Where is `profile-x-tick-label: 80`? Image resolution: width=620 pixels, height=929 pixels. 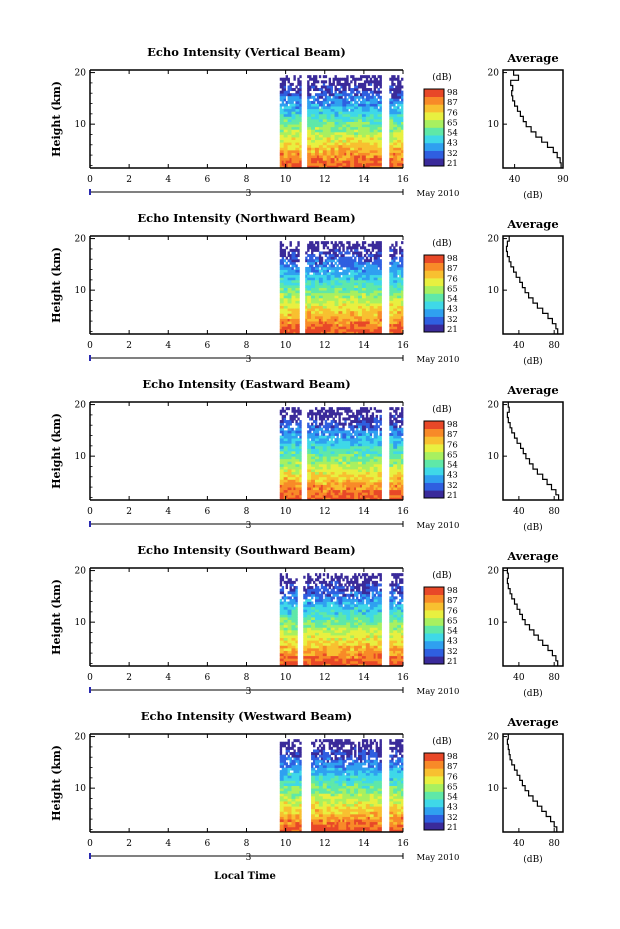 profile-x-tick-label: 80 is located at coordinates (554, 346).